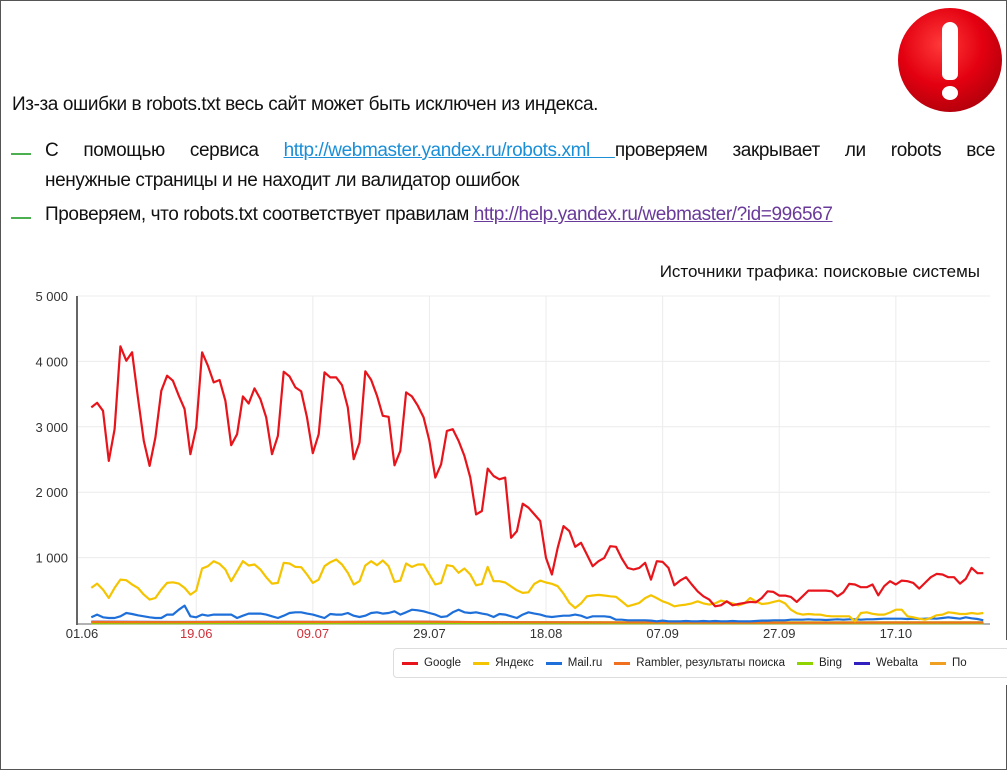  Describe the element at coordinates (196, 633) in the screenshot. I see `x-tick-label: 19.06` at that location.